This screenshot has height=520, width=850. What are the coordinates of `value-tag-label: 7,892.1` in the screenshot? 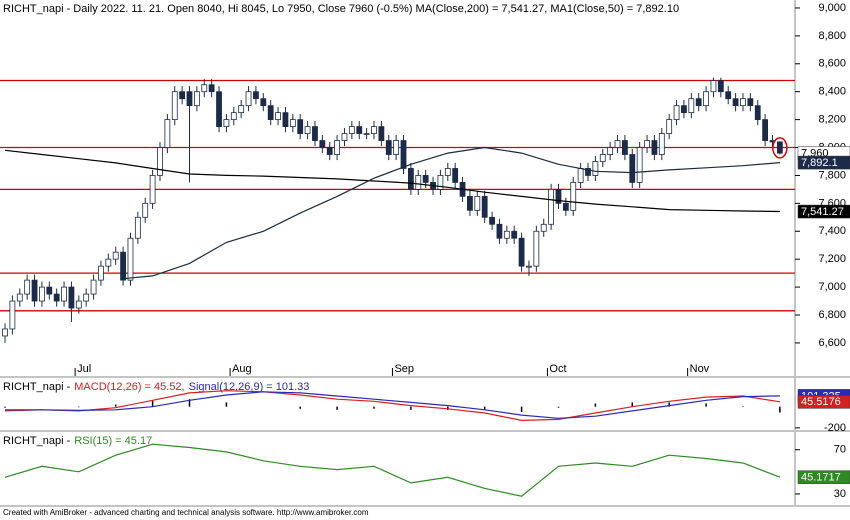 It's located at (819, 163).